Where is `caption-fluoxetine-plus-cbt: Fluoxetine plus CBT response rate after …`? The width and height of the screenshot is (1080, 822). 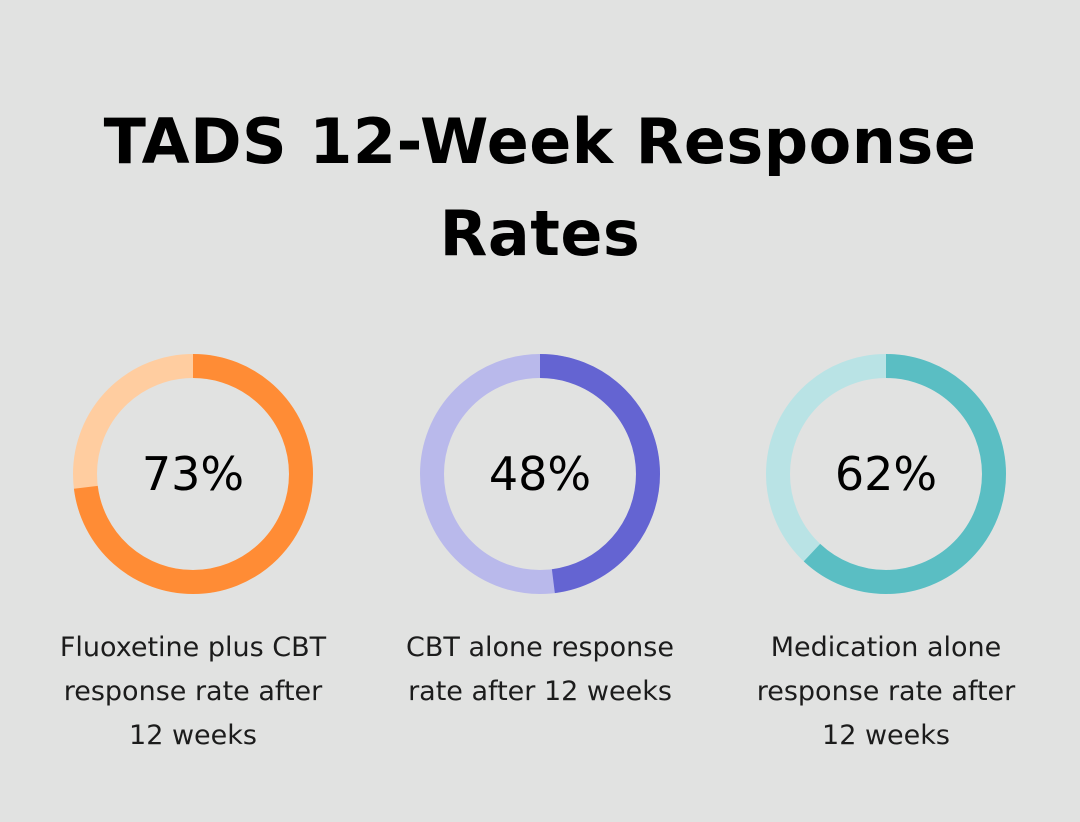 caption-fluoxetine-plus-cbt: Fluoxetine plus CBT response rate after … is located at coordinates (193, 691).